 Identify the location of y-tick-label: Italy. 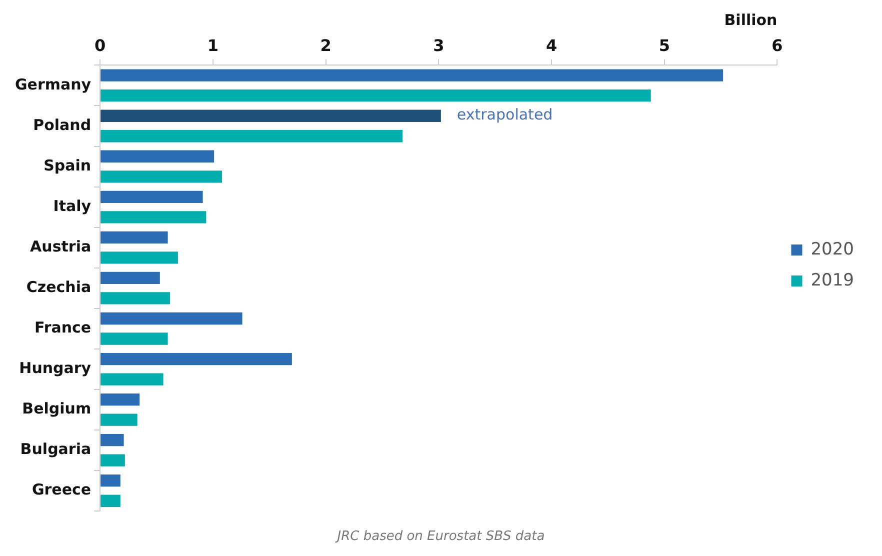
(72, 205).